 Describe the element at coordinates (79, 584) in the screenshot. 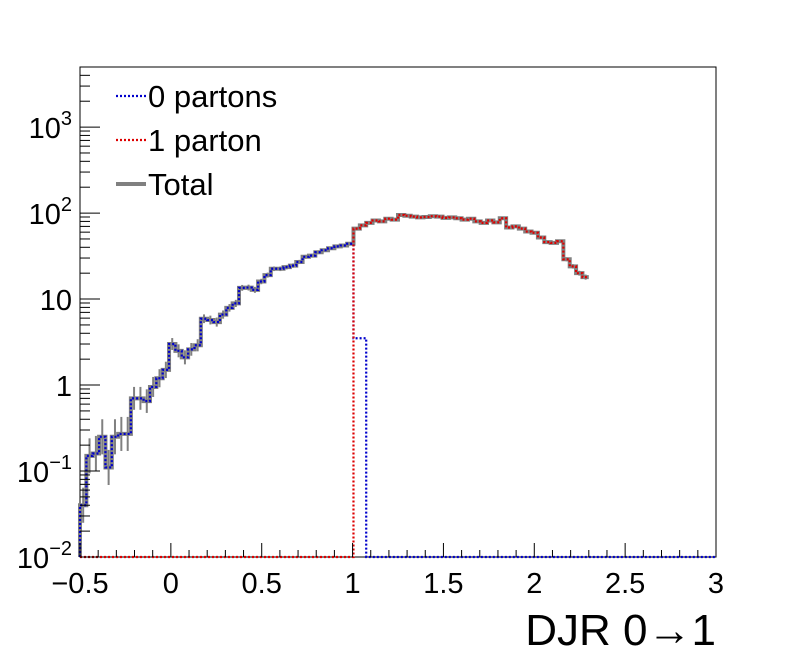

I see `x-tick-label: −0.5` at that location.